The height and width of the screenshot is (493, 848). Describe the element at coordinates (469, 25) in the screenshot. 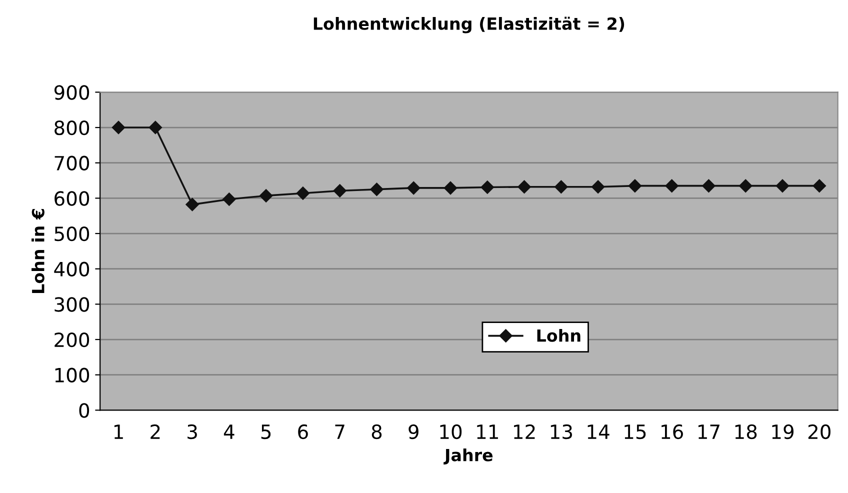

I see `chart-title: Lohnentwicklung (Elastizität = 2)` at that location.